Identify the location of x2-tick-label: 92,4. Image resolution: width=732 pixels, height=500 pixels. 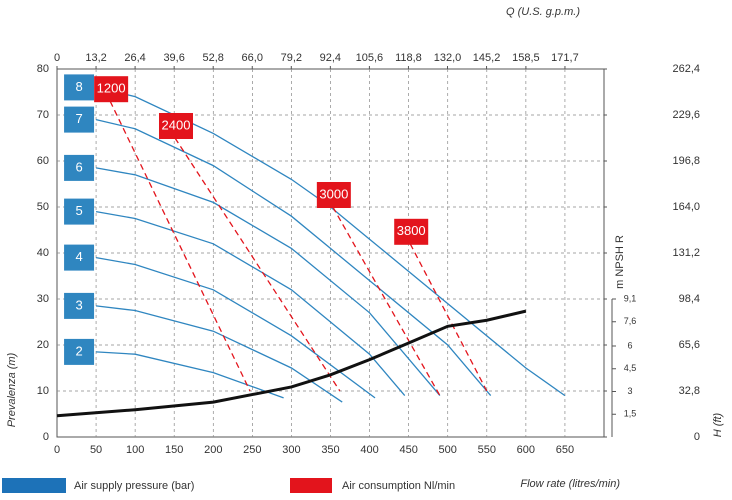
(330, 58).